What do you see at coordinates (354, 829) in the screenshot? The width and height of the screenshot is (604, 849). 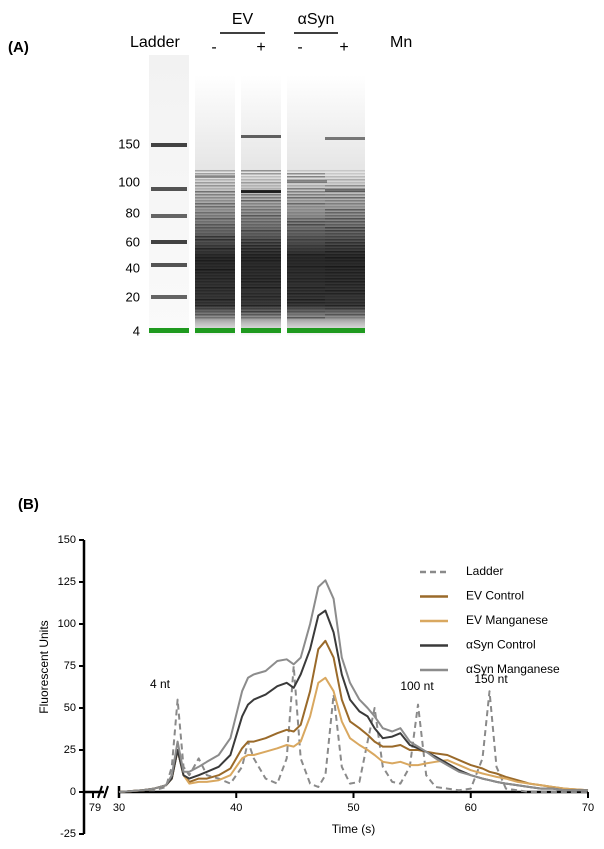 I see `x-axis-label: Time (s)` at bounding box center [354, 829].